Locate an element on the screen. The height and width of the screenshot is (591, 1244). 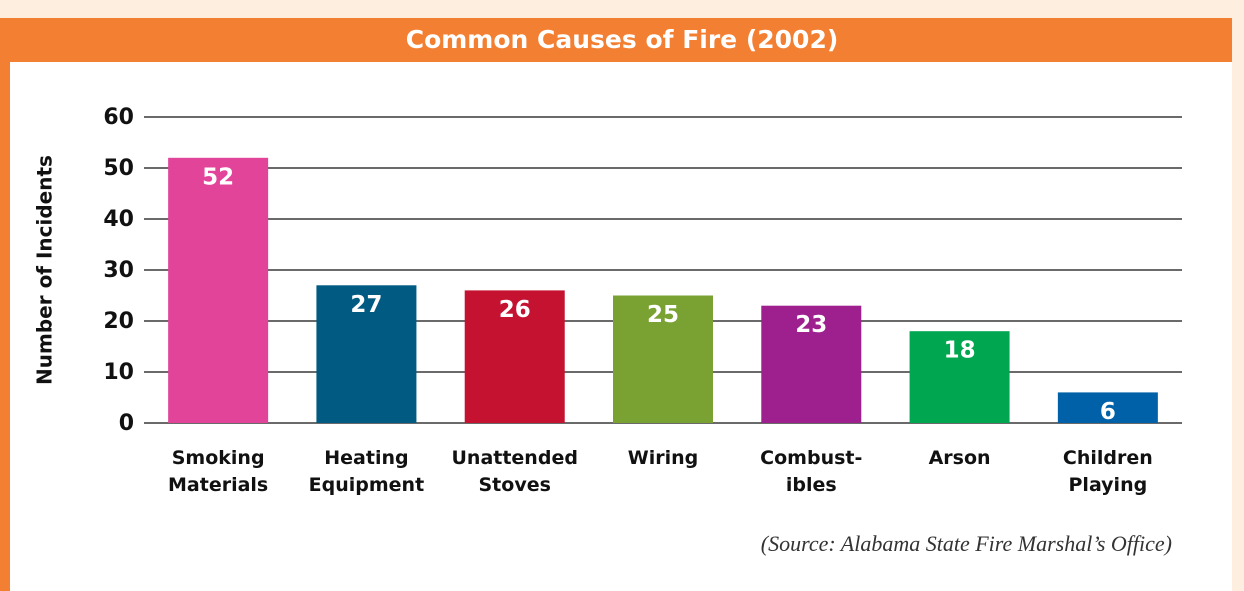
value-label: 52 is located at coordinates (218, 177).